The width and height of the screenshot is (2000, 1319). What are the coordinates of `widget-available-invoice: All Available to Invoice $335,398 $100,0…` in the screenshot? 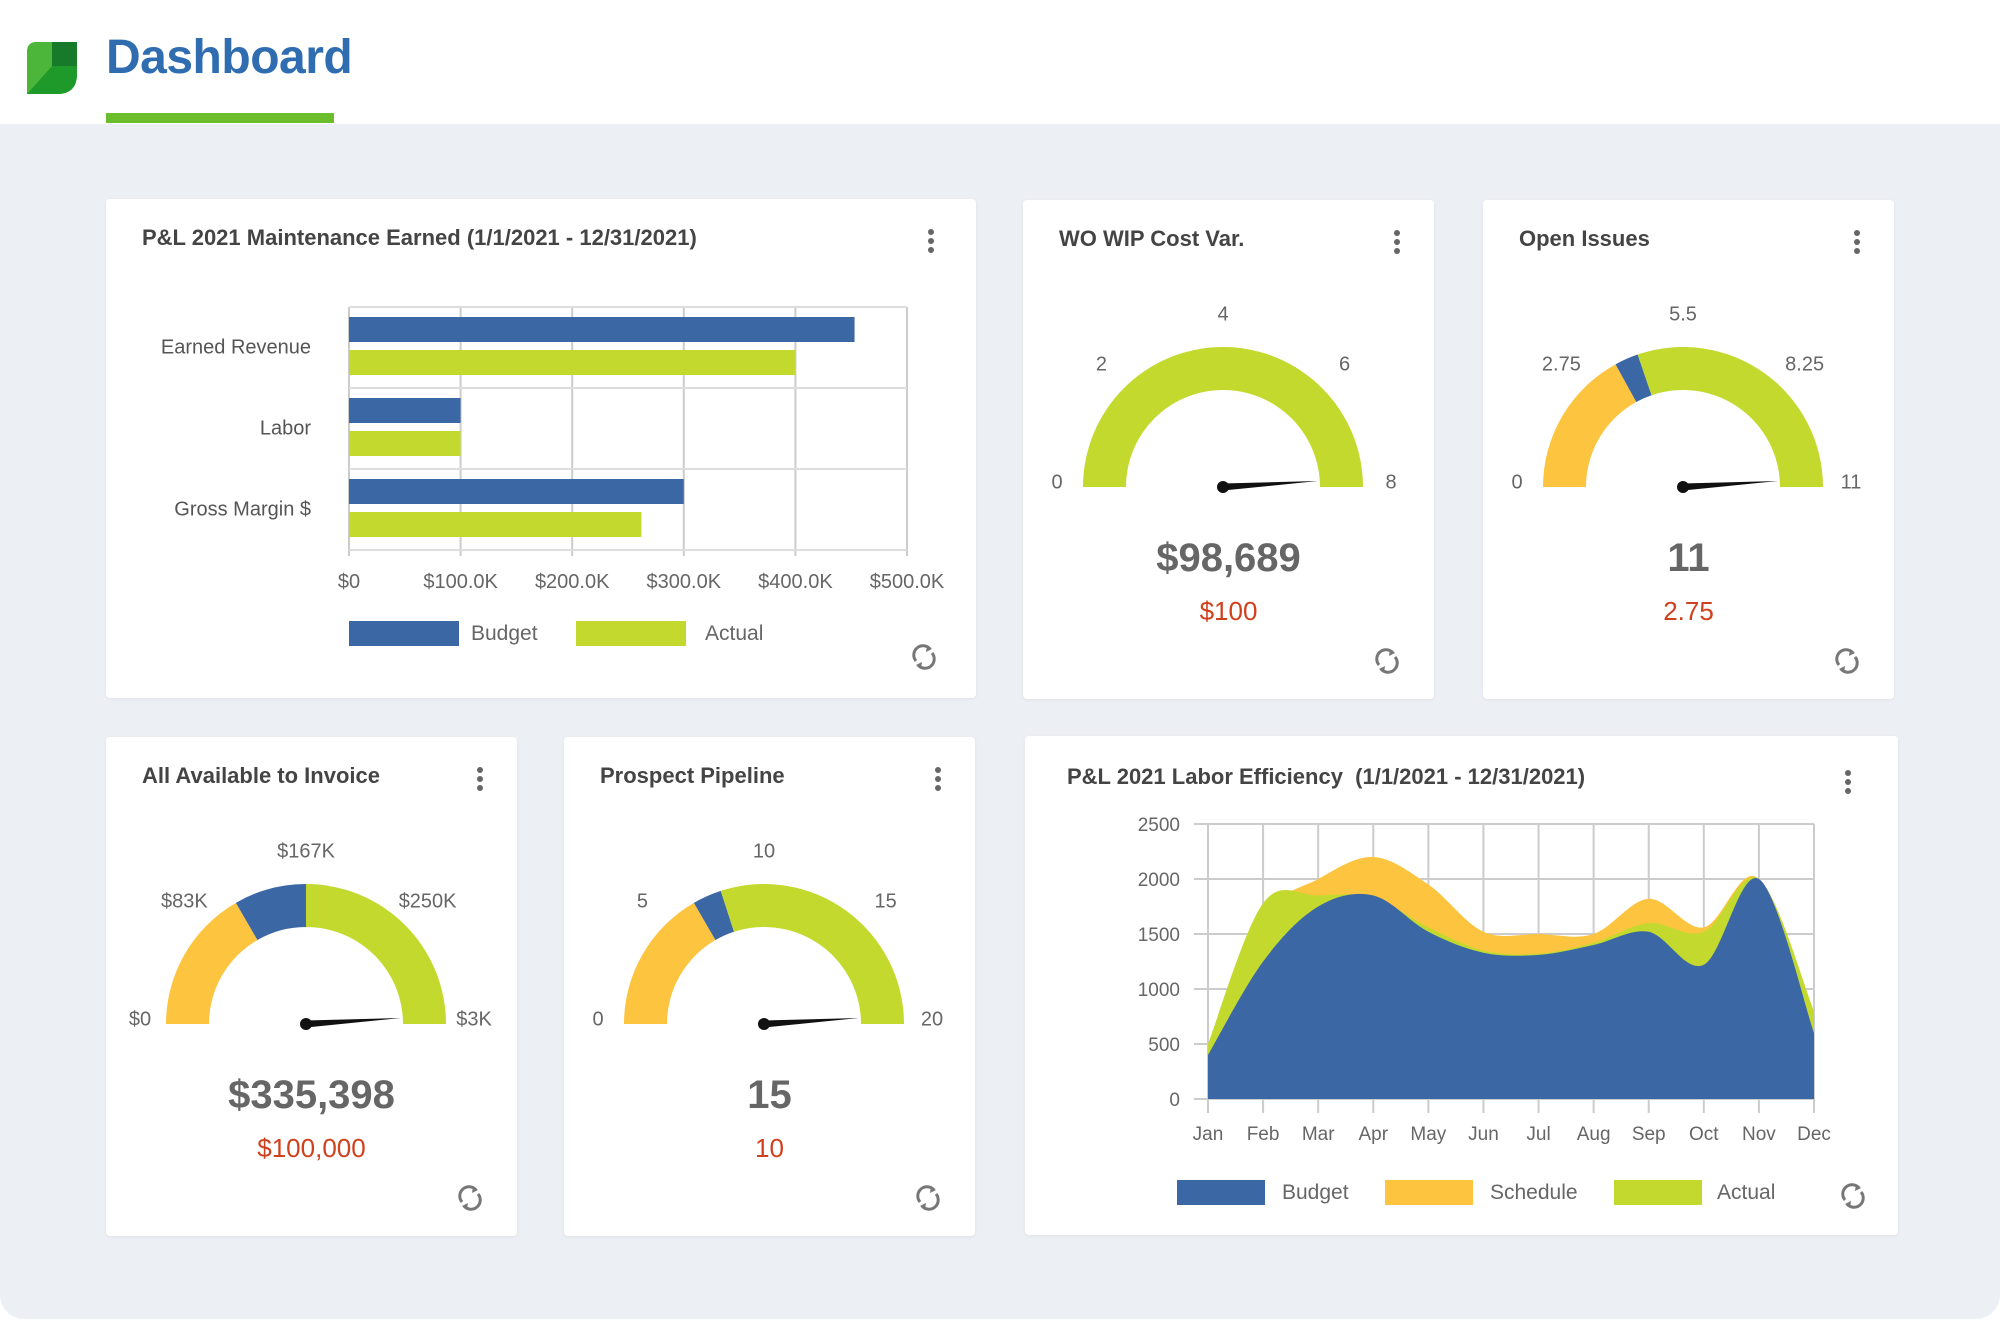 It's located at (311, 986).